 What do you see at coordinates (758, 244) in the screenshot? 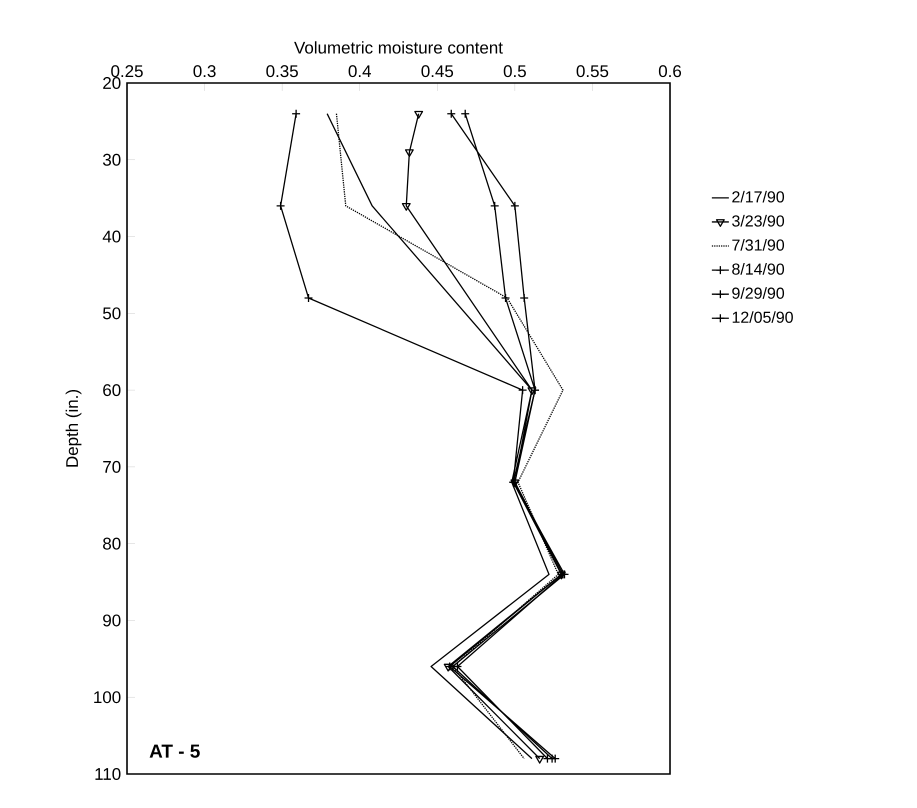
I see `legend-label: 7/31/90` at bounding box center [758, 244].